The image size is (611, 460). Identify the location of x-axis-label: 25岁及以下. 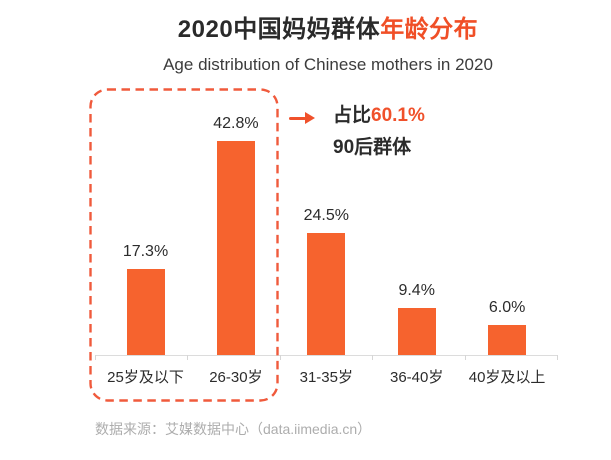
(145, 377).